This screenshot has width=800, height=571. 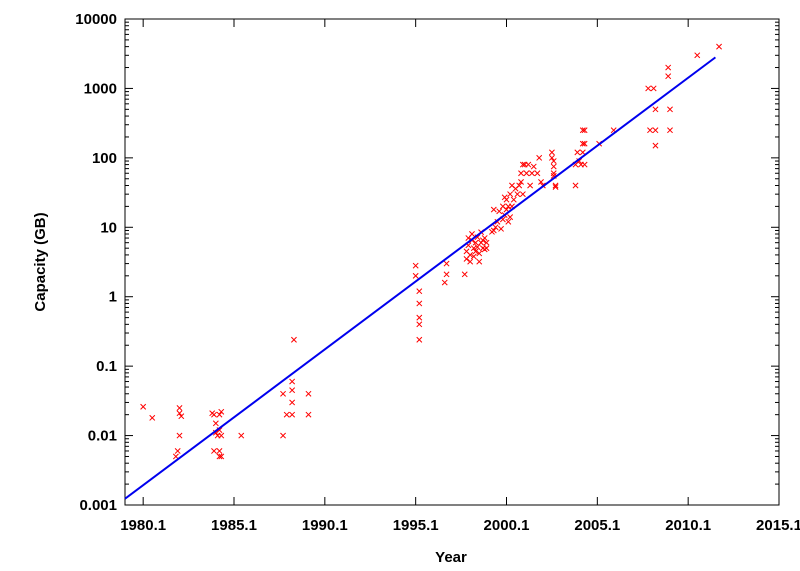 I want to click on x-tick-label: 1990.1, so click(x=325, y=525).